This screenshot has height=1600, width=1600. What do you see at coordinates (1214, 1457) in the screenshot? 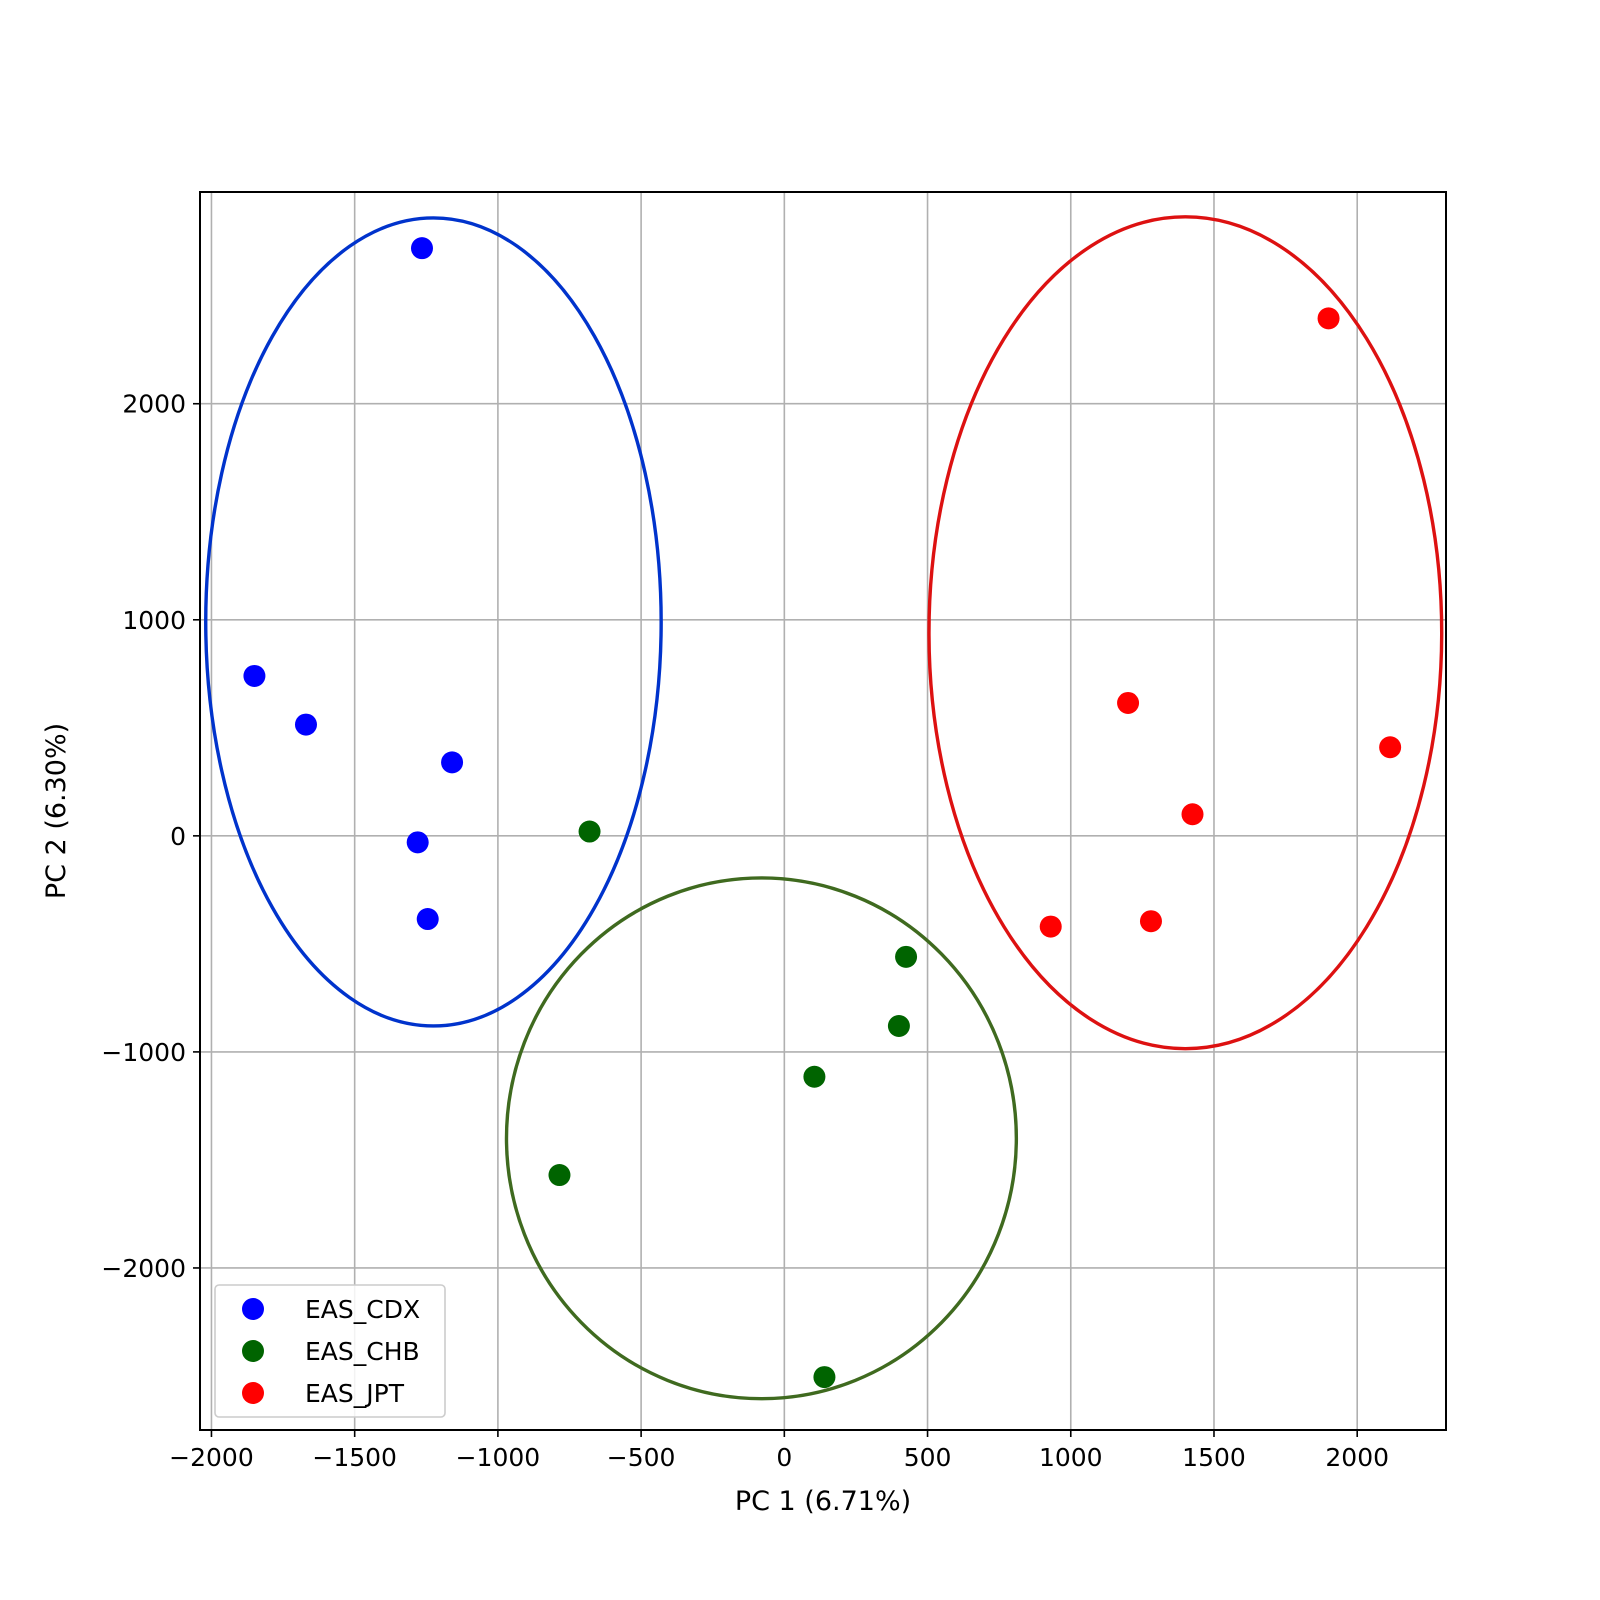
I see `x-tick-label: 1500` at bounding box center [1214, 1457].